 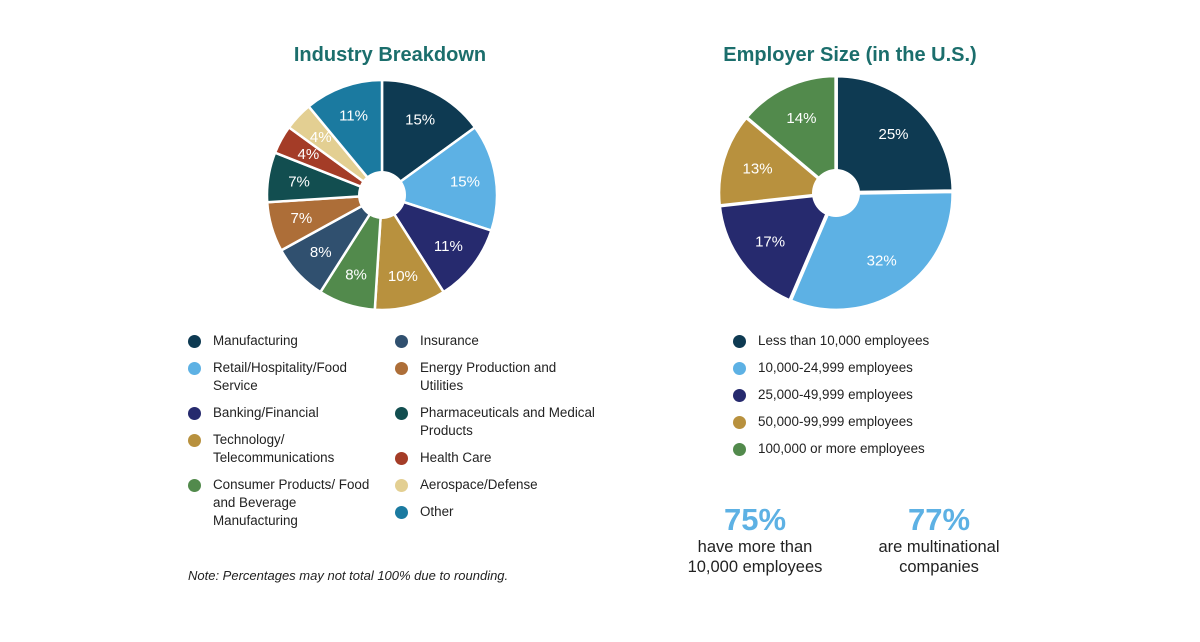 What do you see at coordinates (841, 448) in the screenshot?
I see `legend-label: 100,000 or more employees` at bounding box center [841, 448].